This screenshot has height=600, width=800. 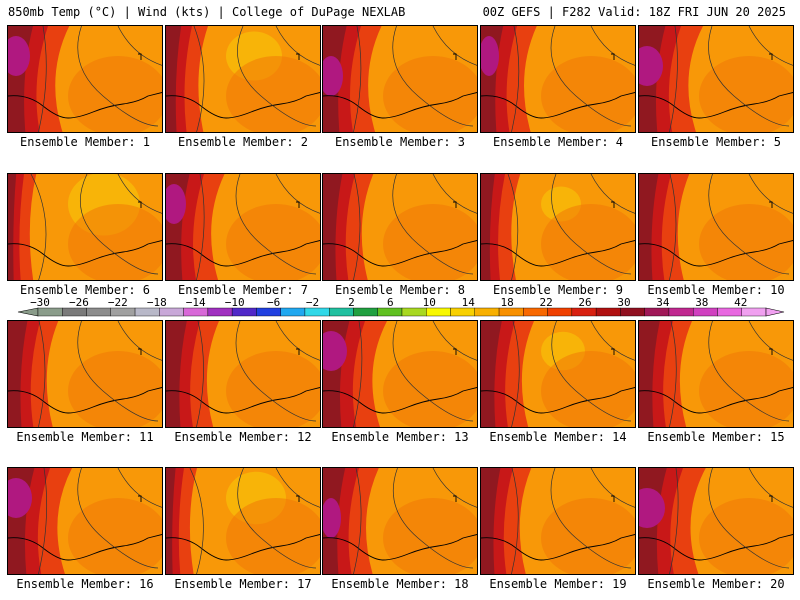 What do you see at coordinates (400, 437) in the screenshot?
I see `ensemble-member-label: Ensemble Member: 13` at bounding box center [400, 437].